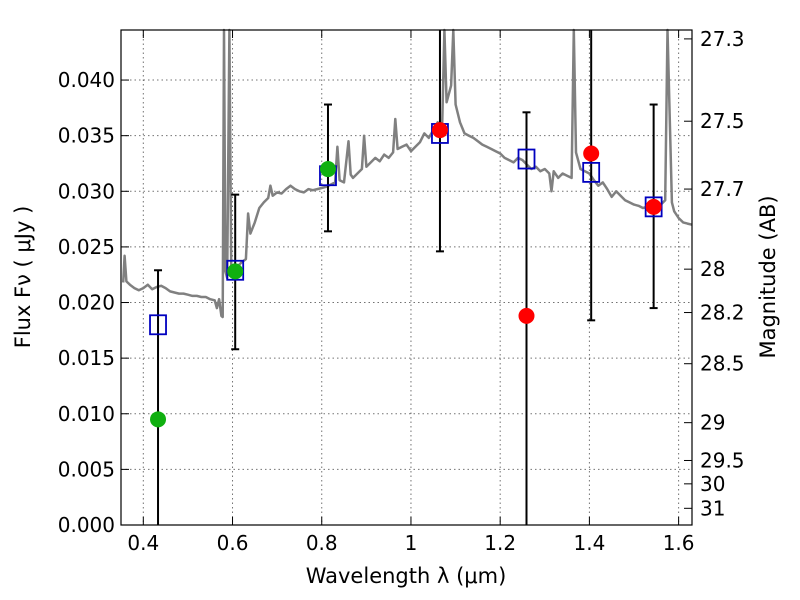  What do you see at coordinates (23, 277) in the screenshot?
I see `y-axis-label: Flux Fν ( μJy )` at bounding box center [23, 277].